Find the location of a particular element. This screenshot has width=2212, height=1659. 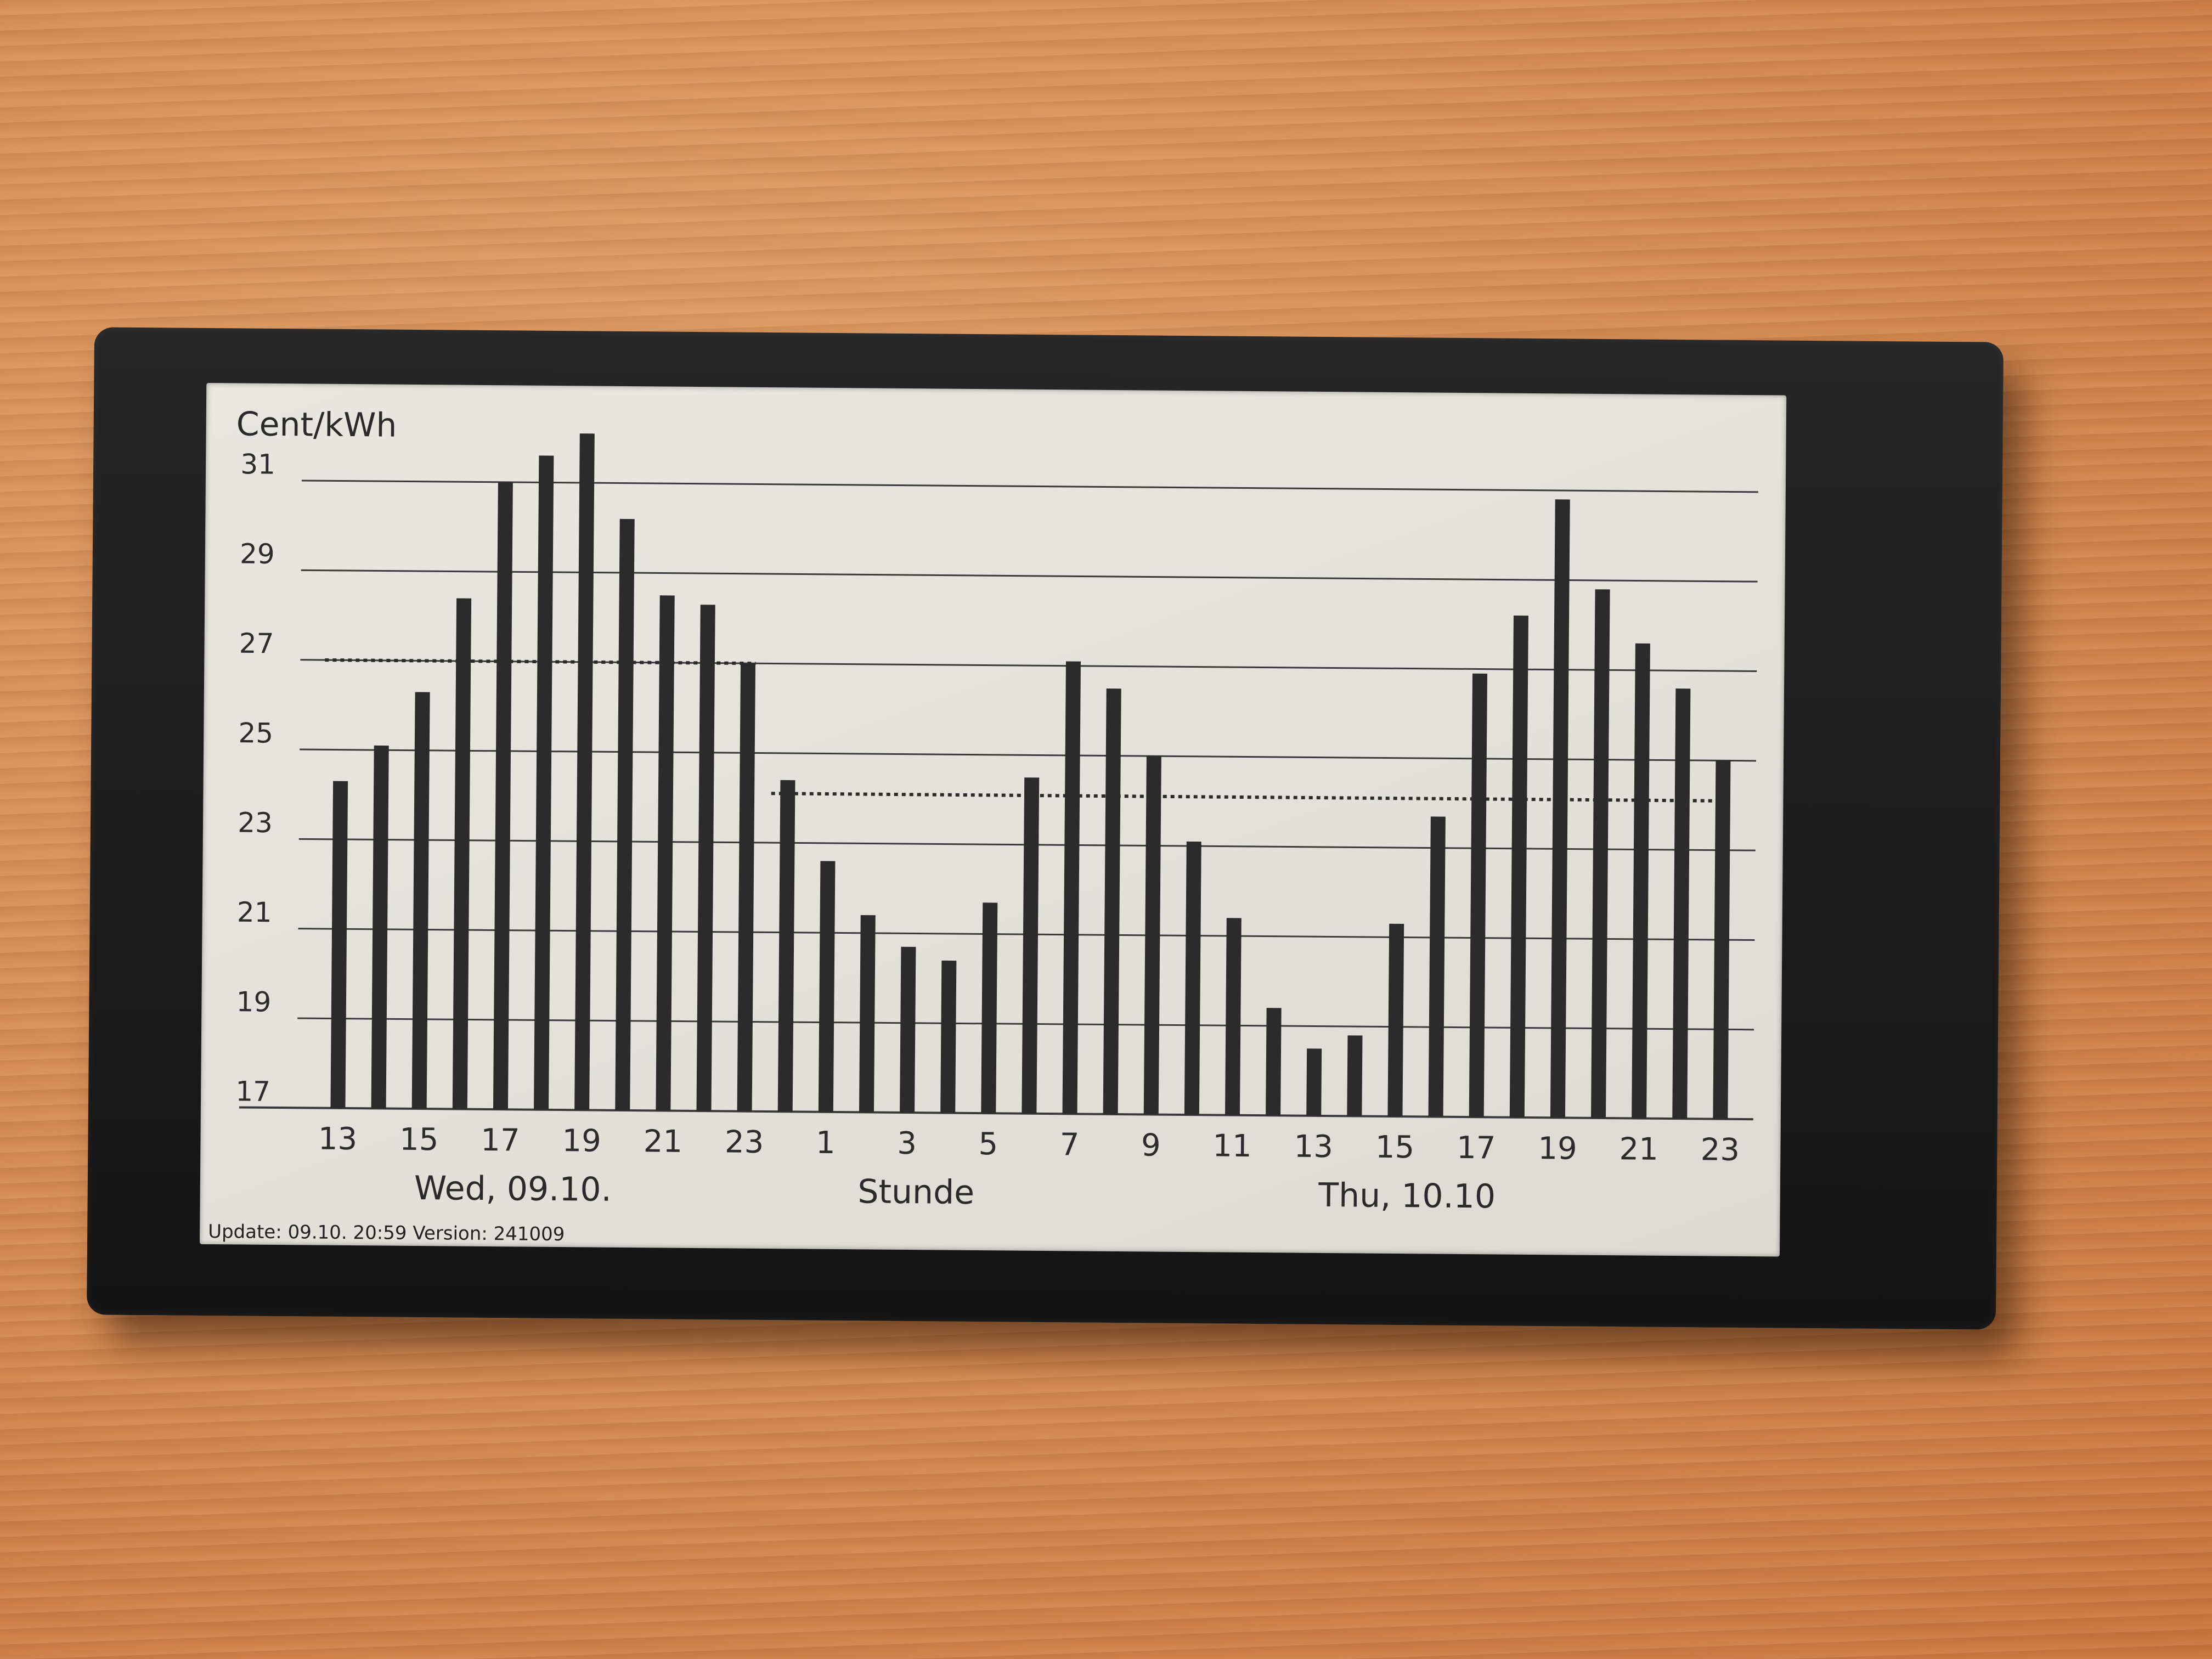

day-label-thu: Thu, 10.10 is located at coordinates (1407, 1196).